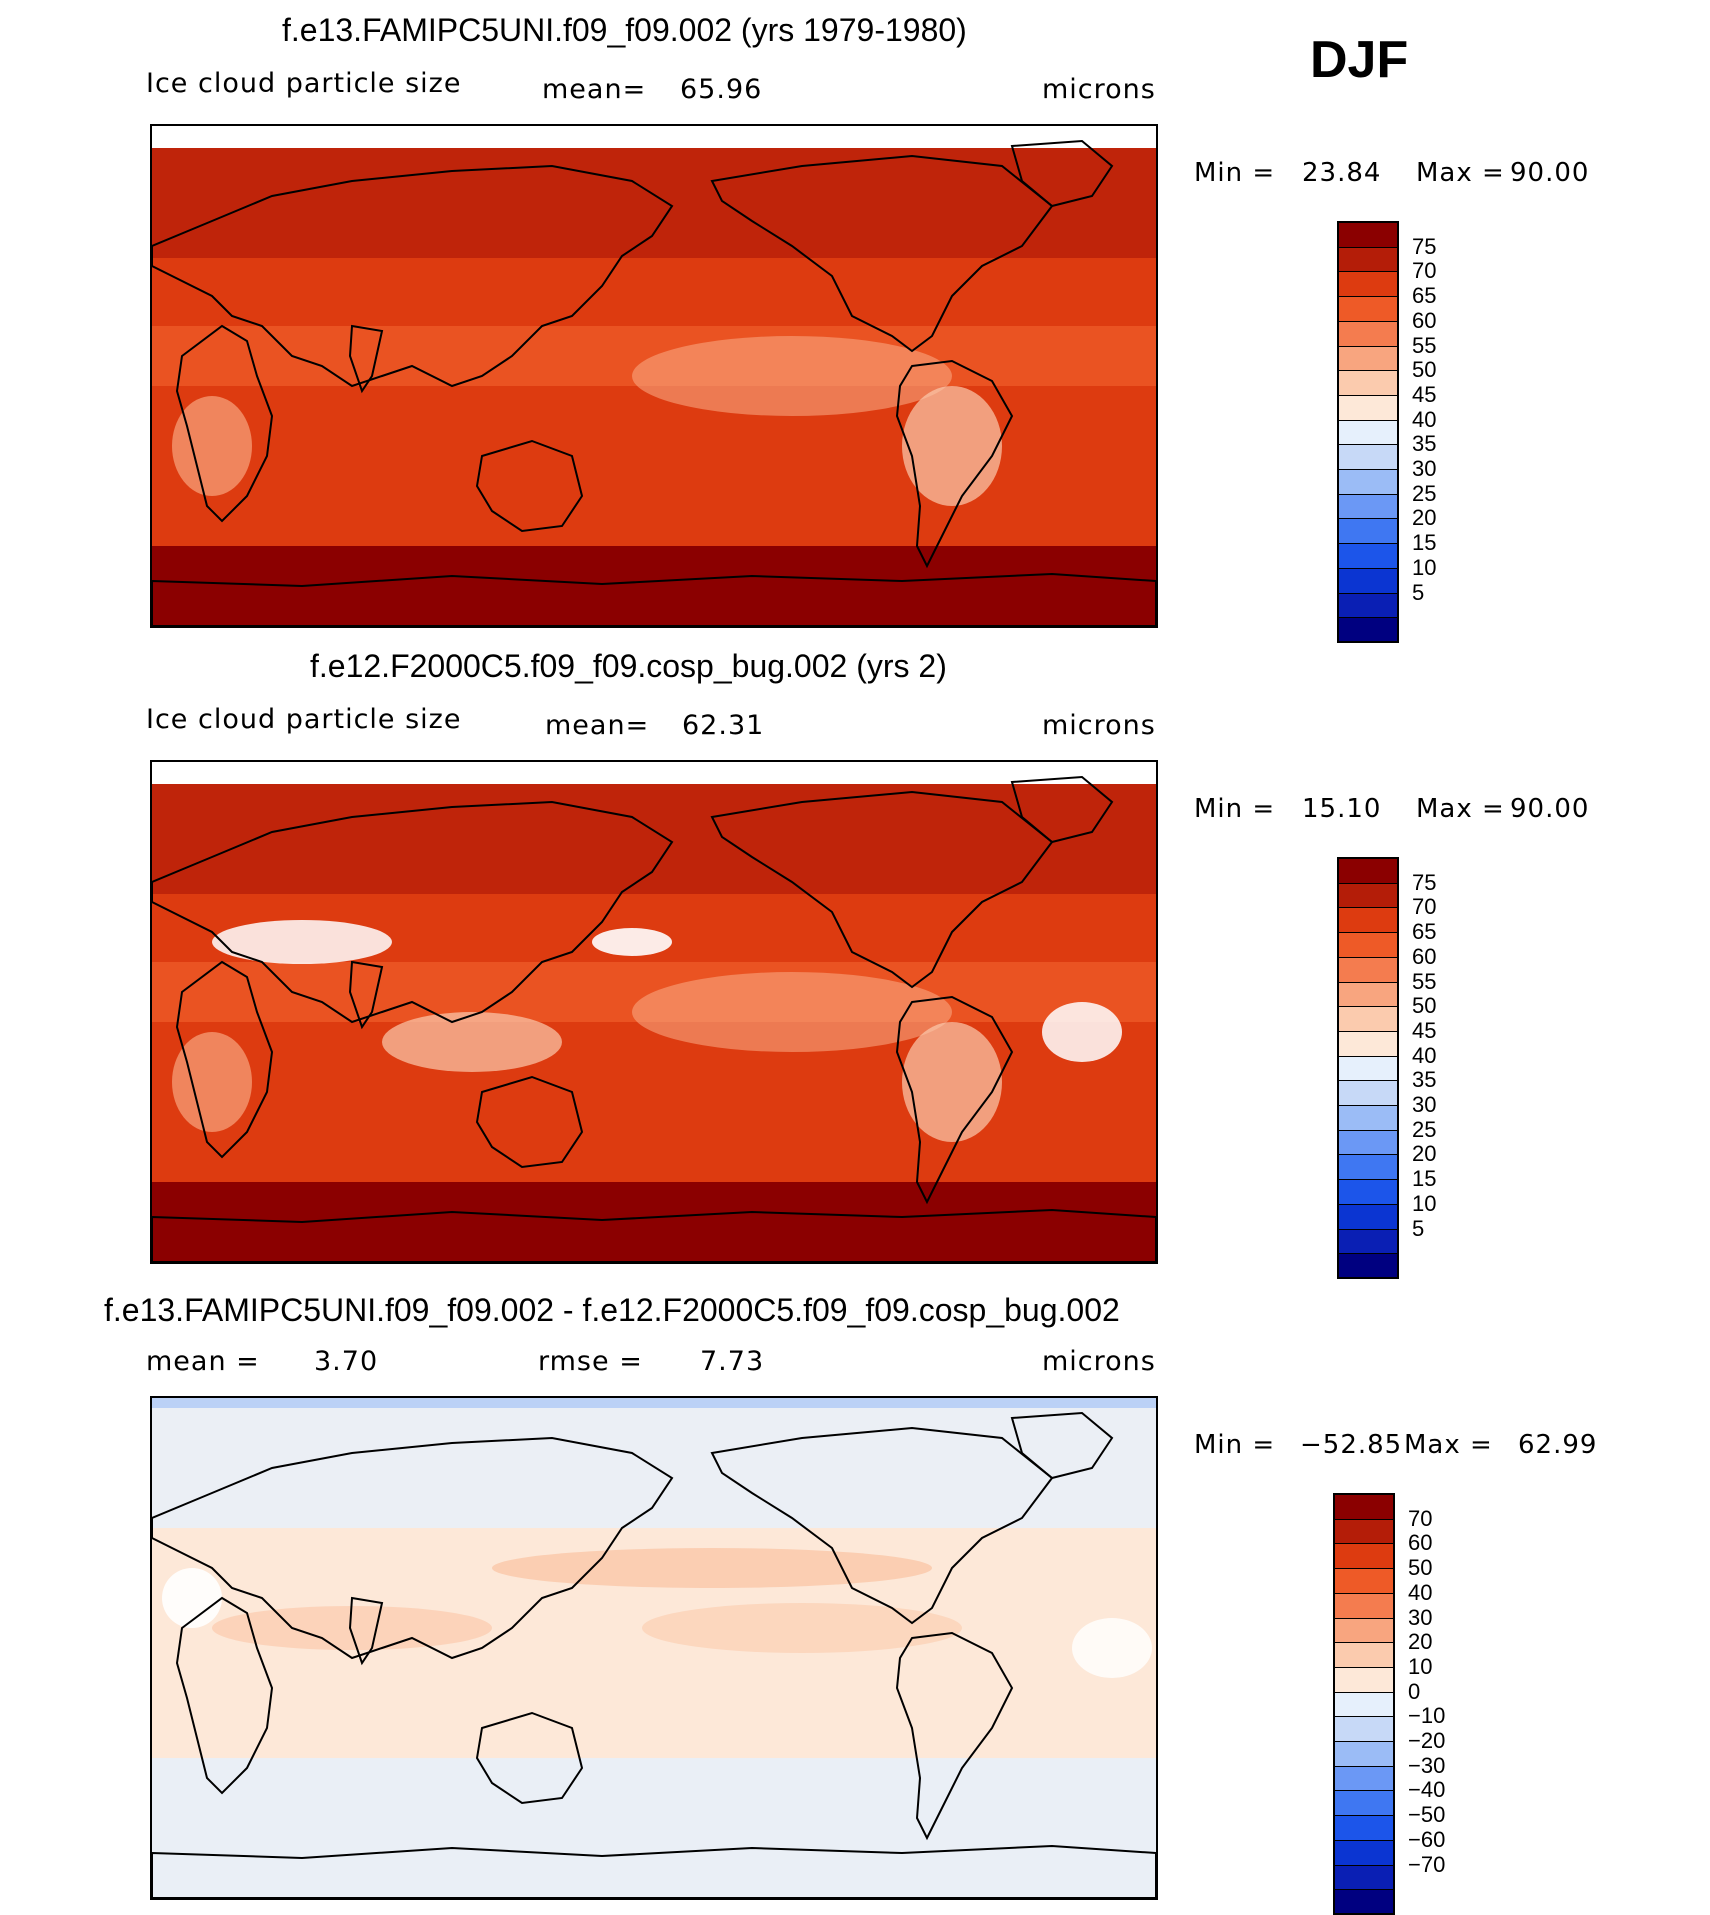 The image size is (1710, 1915). What do you see at coordinates (1427, 1839) in the screenshot?
I see `colorbar-tick-label: −60` at bounding box center [1427, 1839].